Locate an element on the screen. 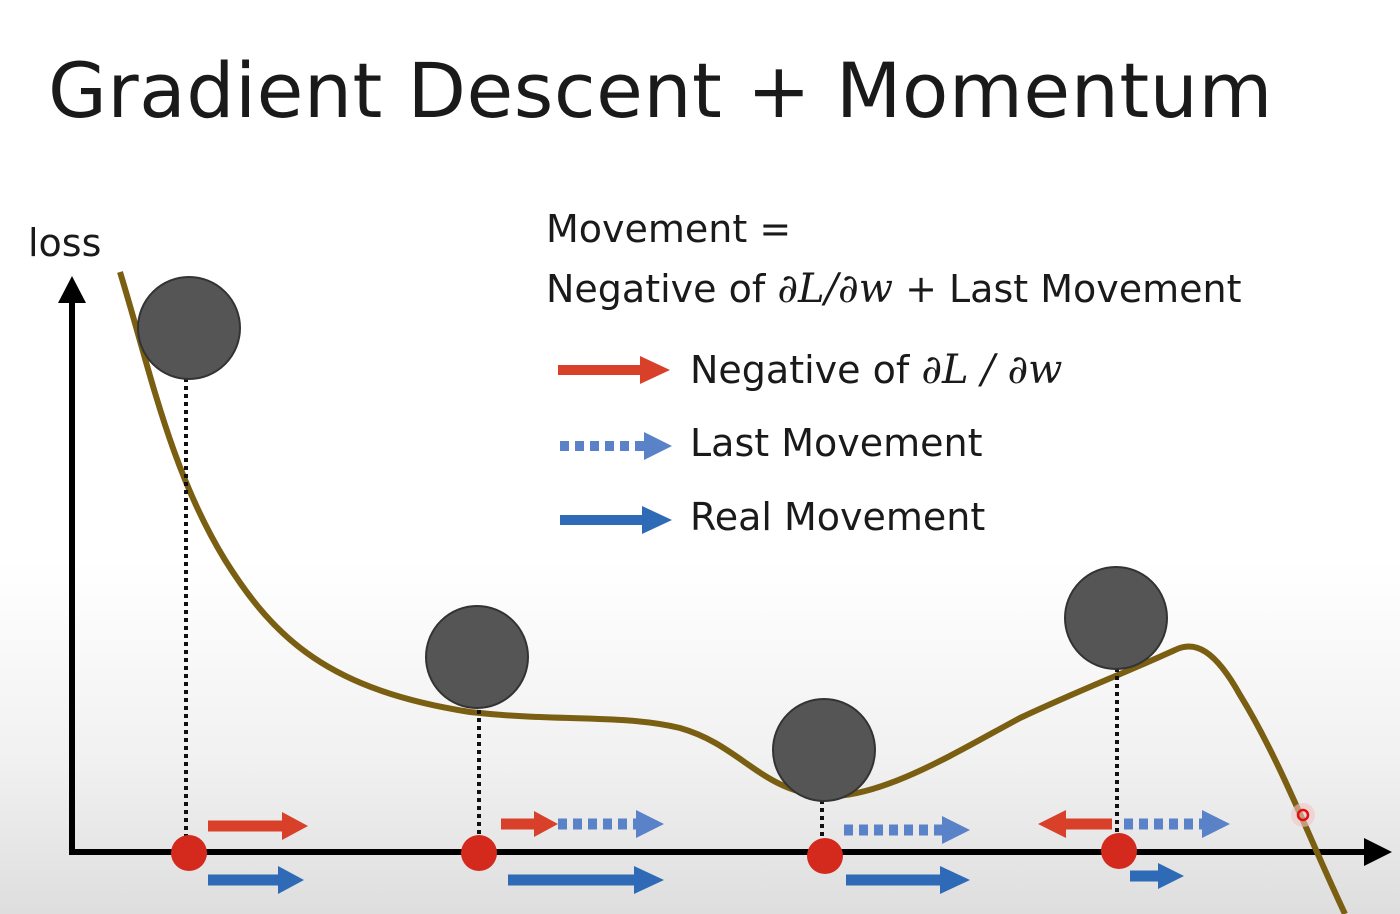 Image resolution: width=1400 pixels, height=914 pixels. legend-item-last-movement: Last Movement is located at coordinates (771, 443).